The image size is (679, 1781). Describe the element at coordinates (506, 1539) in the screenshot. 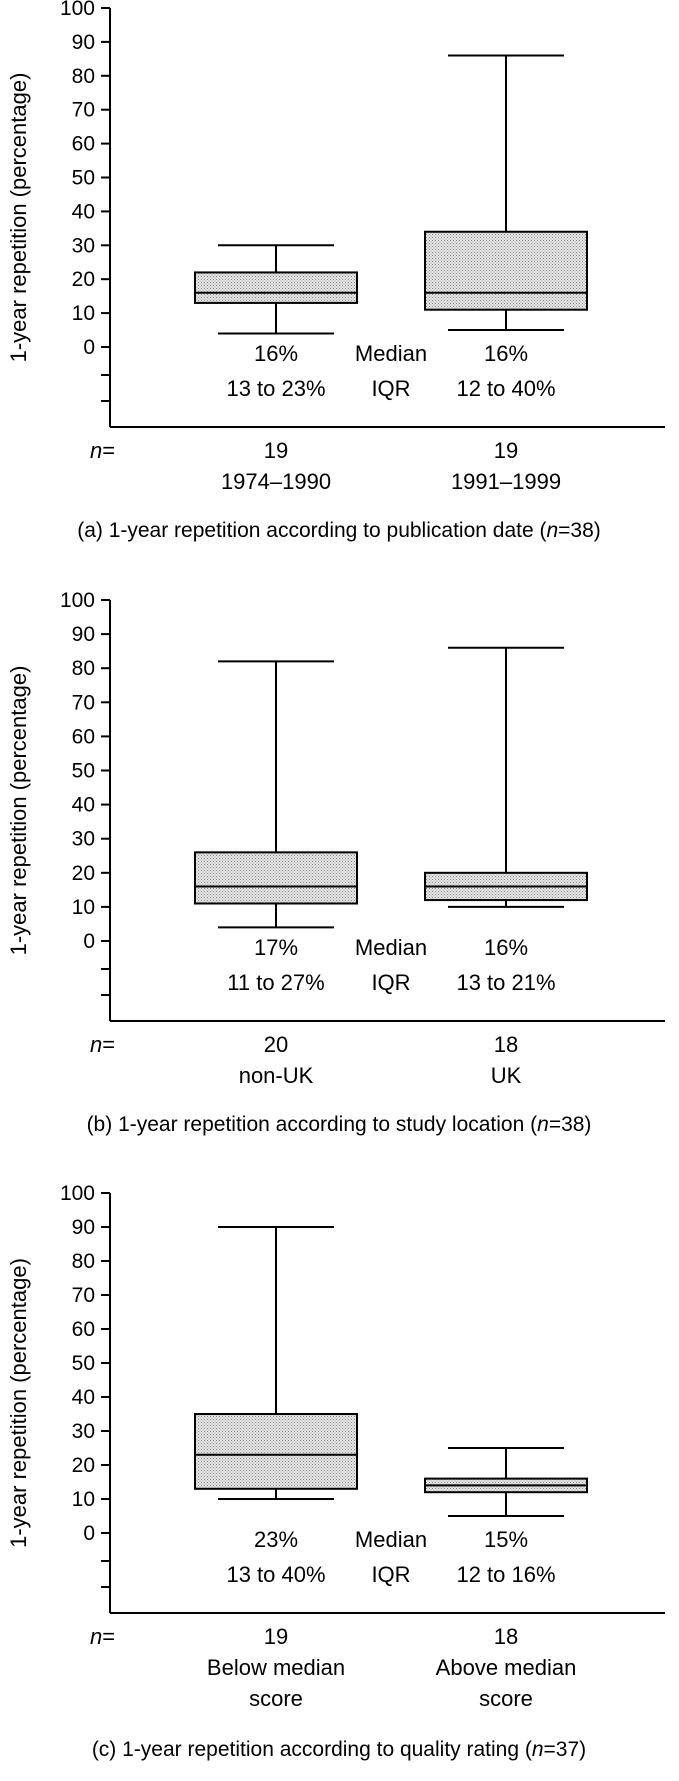

I see `median-value-label: 15%` at that location.